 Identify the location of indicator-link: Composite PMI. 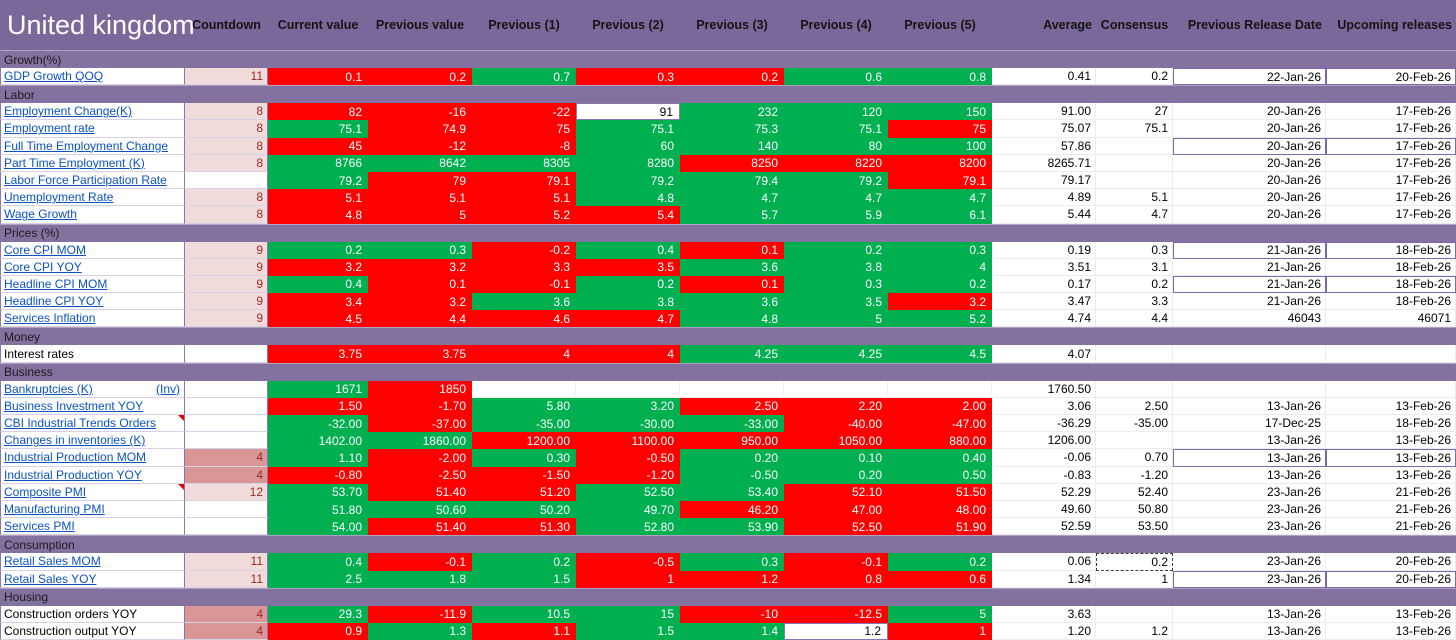
(45, 491).